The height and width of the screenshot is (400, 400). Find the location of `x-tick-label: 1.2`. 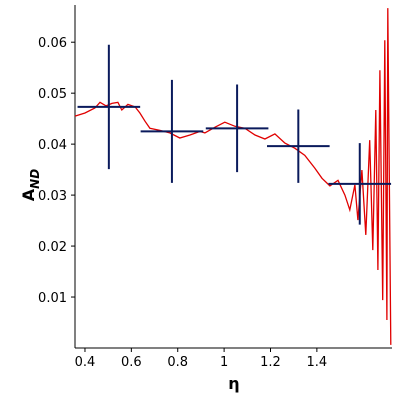

x-tick-label: 1.2 is located at coordinates (270, 362).